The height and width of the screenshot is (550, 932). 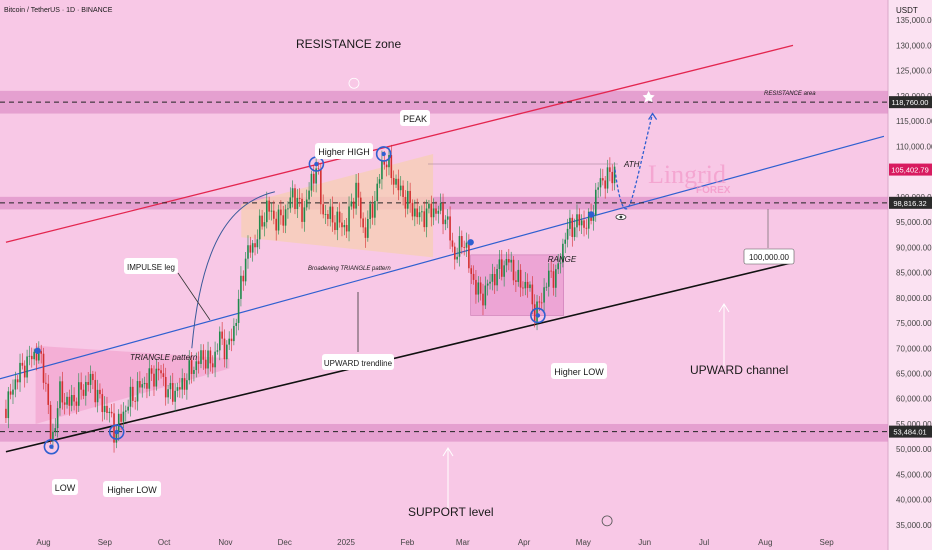 I want to click on low-box, so click(x=65, y=487).